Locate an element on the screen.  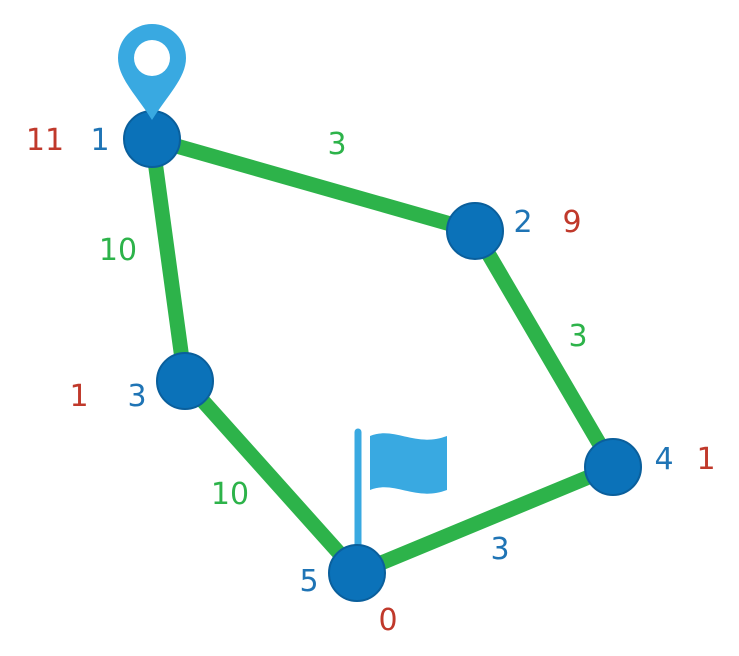
distance-label-4: 1 is located at coordinates (705, 459).